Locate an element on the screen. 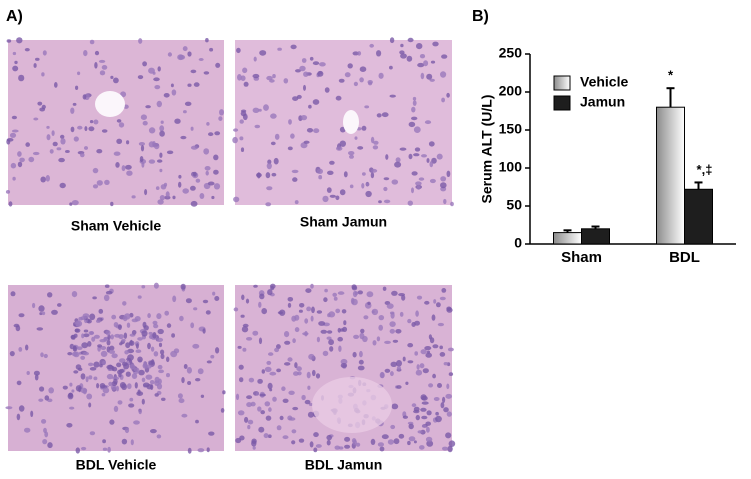 The image size is (751, 479). pale-area is located at coordinates (352, 405).